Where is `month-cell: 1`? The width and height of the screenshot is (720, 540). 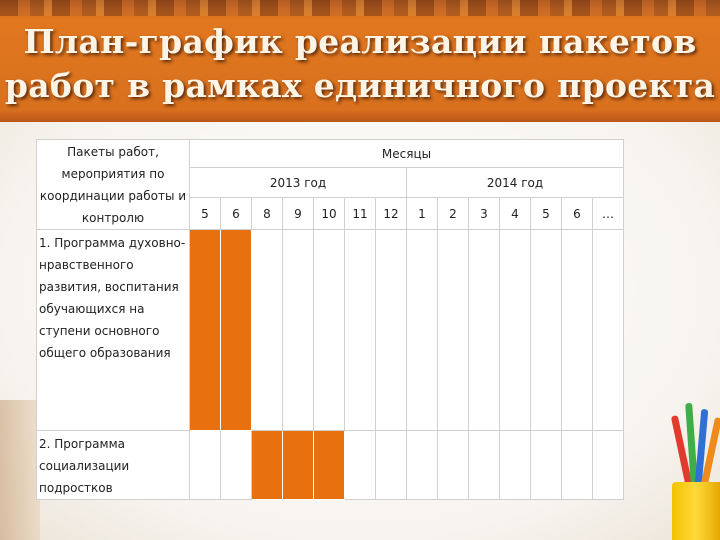 month-cell: 1 is located at coordinates (422, 213).